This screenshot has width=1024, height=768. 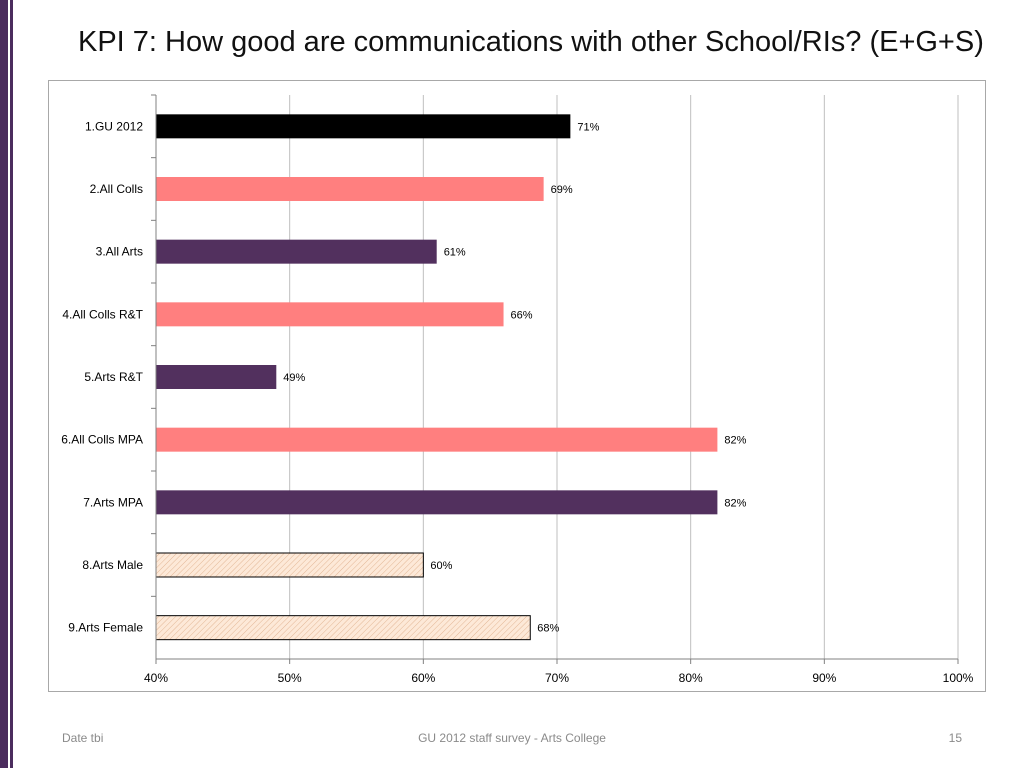 What do you see at coordinates (423, 678) in the screenshot?
I see `x-tick-label: 60%` at bounding box center [423, 678].